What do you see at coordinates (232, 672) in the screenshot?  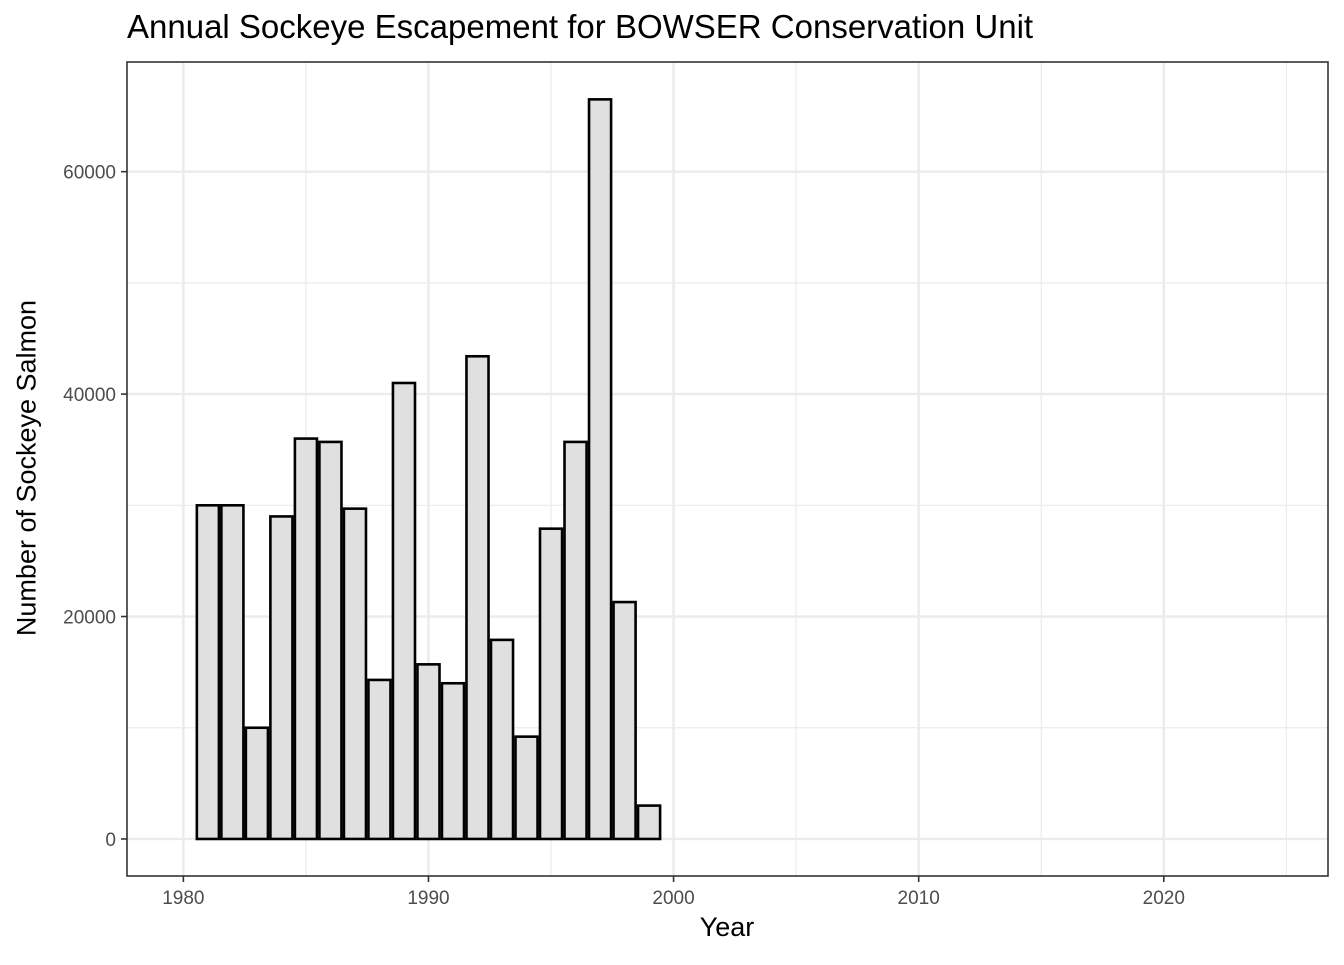 I see `bar-1982` at bounding box center [232, 672].